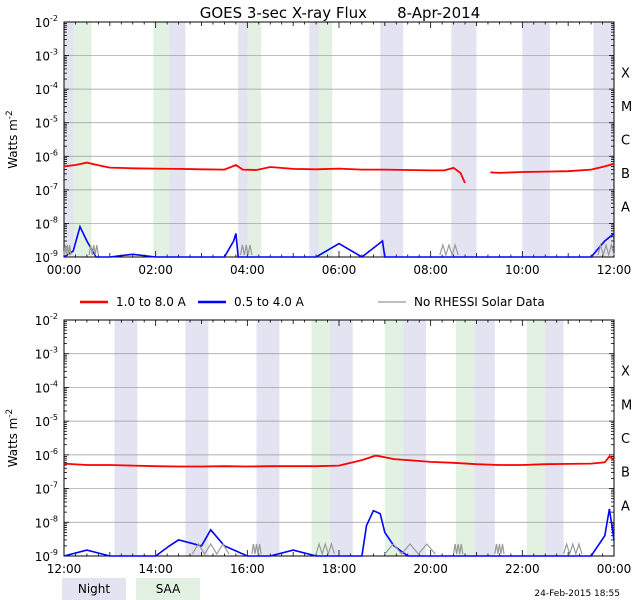  Describe the element at coordinates (269, 302) in the screenshot. I see `legend-label-short: 0.5 to 4.0 A` at that location.